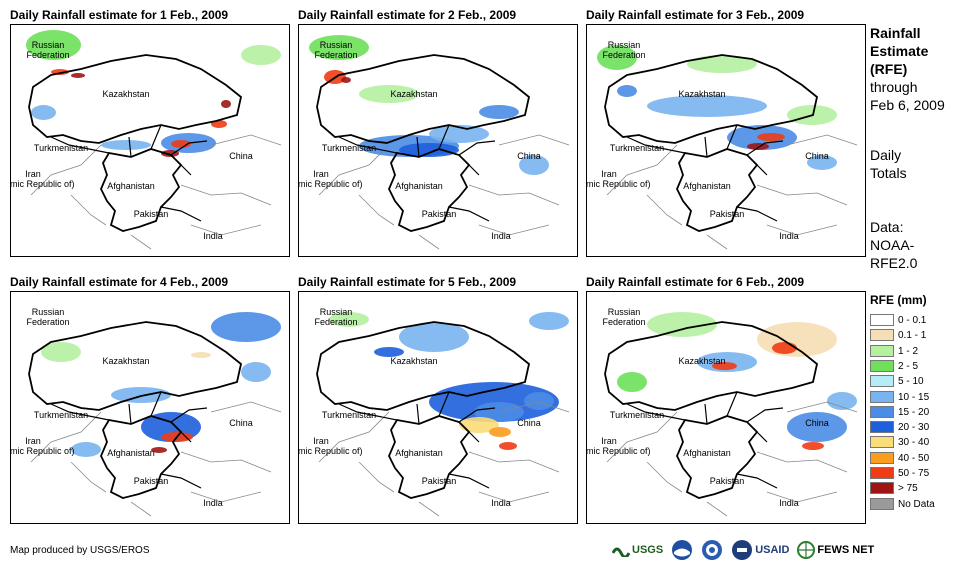 The width and height of the screenshot is (965, 570). Describe the element at coordinates (407, 282) in the screenshot. I see `panel-title-5: Daily Rainfall estimate for 5 Feb., 2009` at that location.